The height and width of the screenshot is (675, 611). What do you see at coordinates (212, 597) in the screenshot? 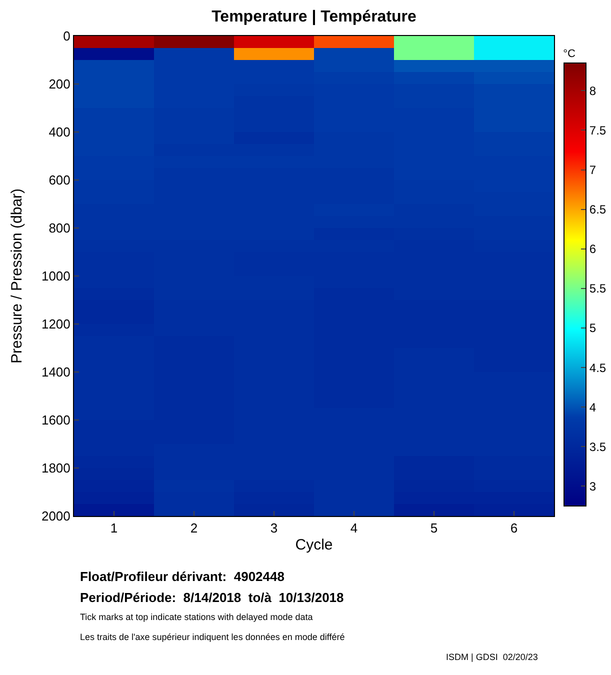
I see `text: Period/Période: 8/14/2018 to/à 10/13/2018` at bounding box center [212, 597].